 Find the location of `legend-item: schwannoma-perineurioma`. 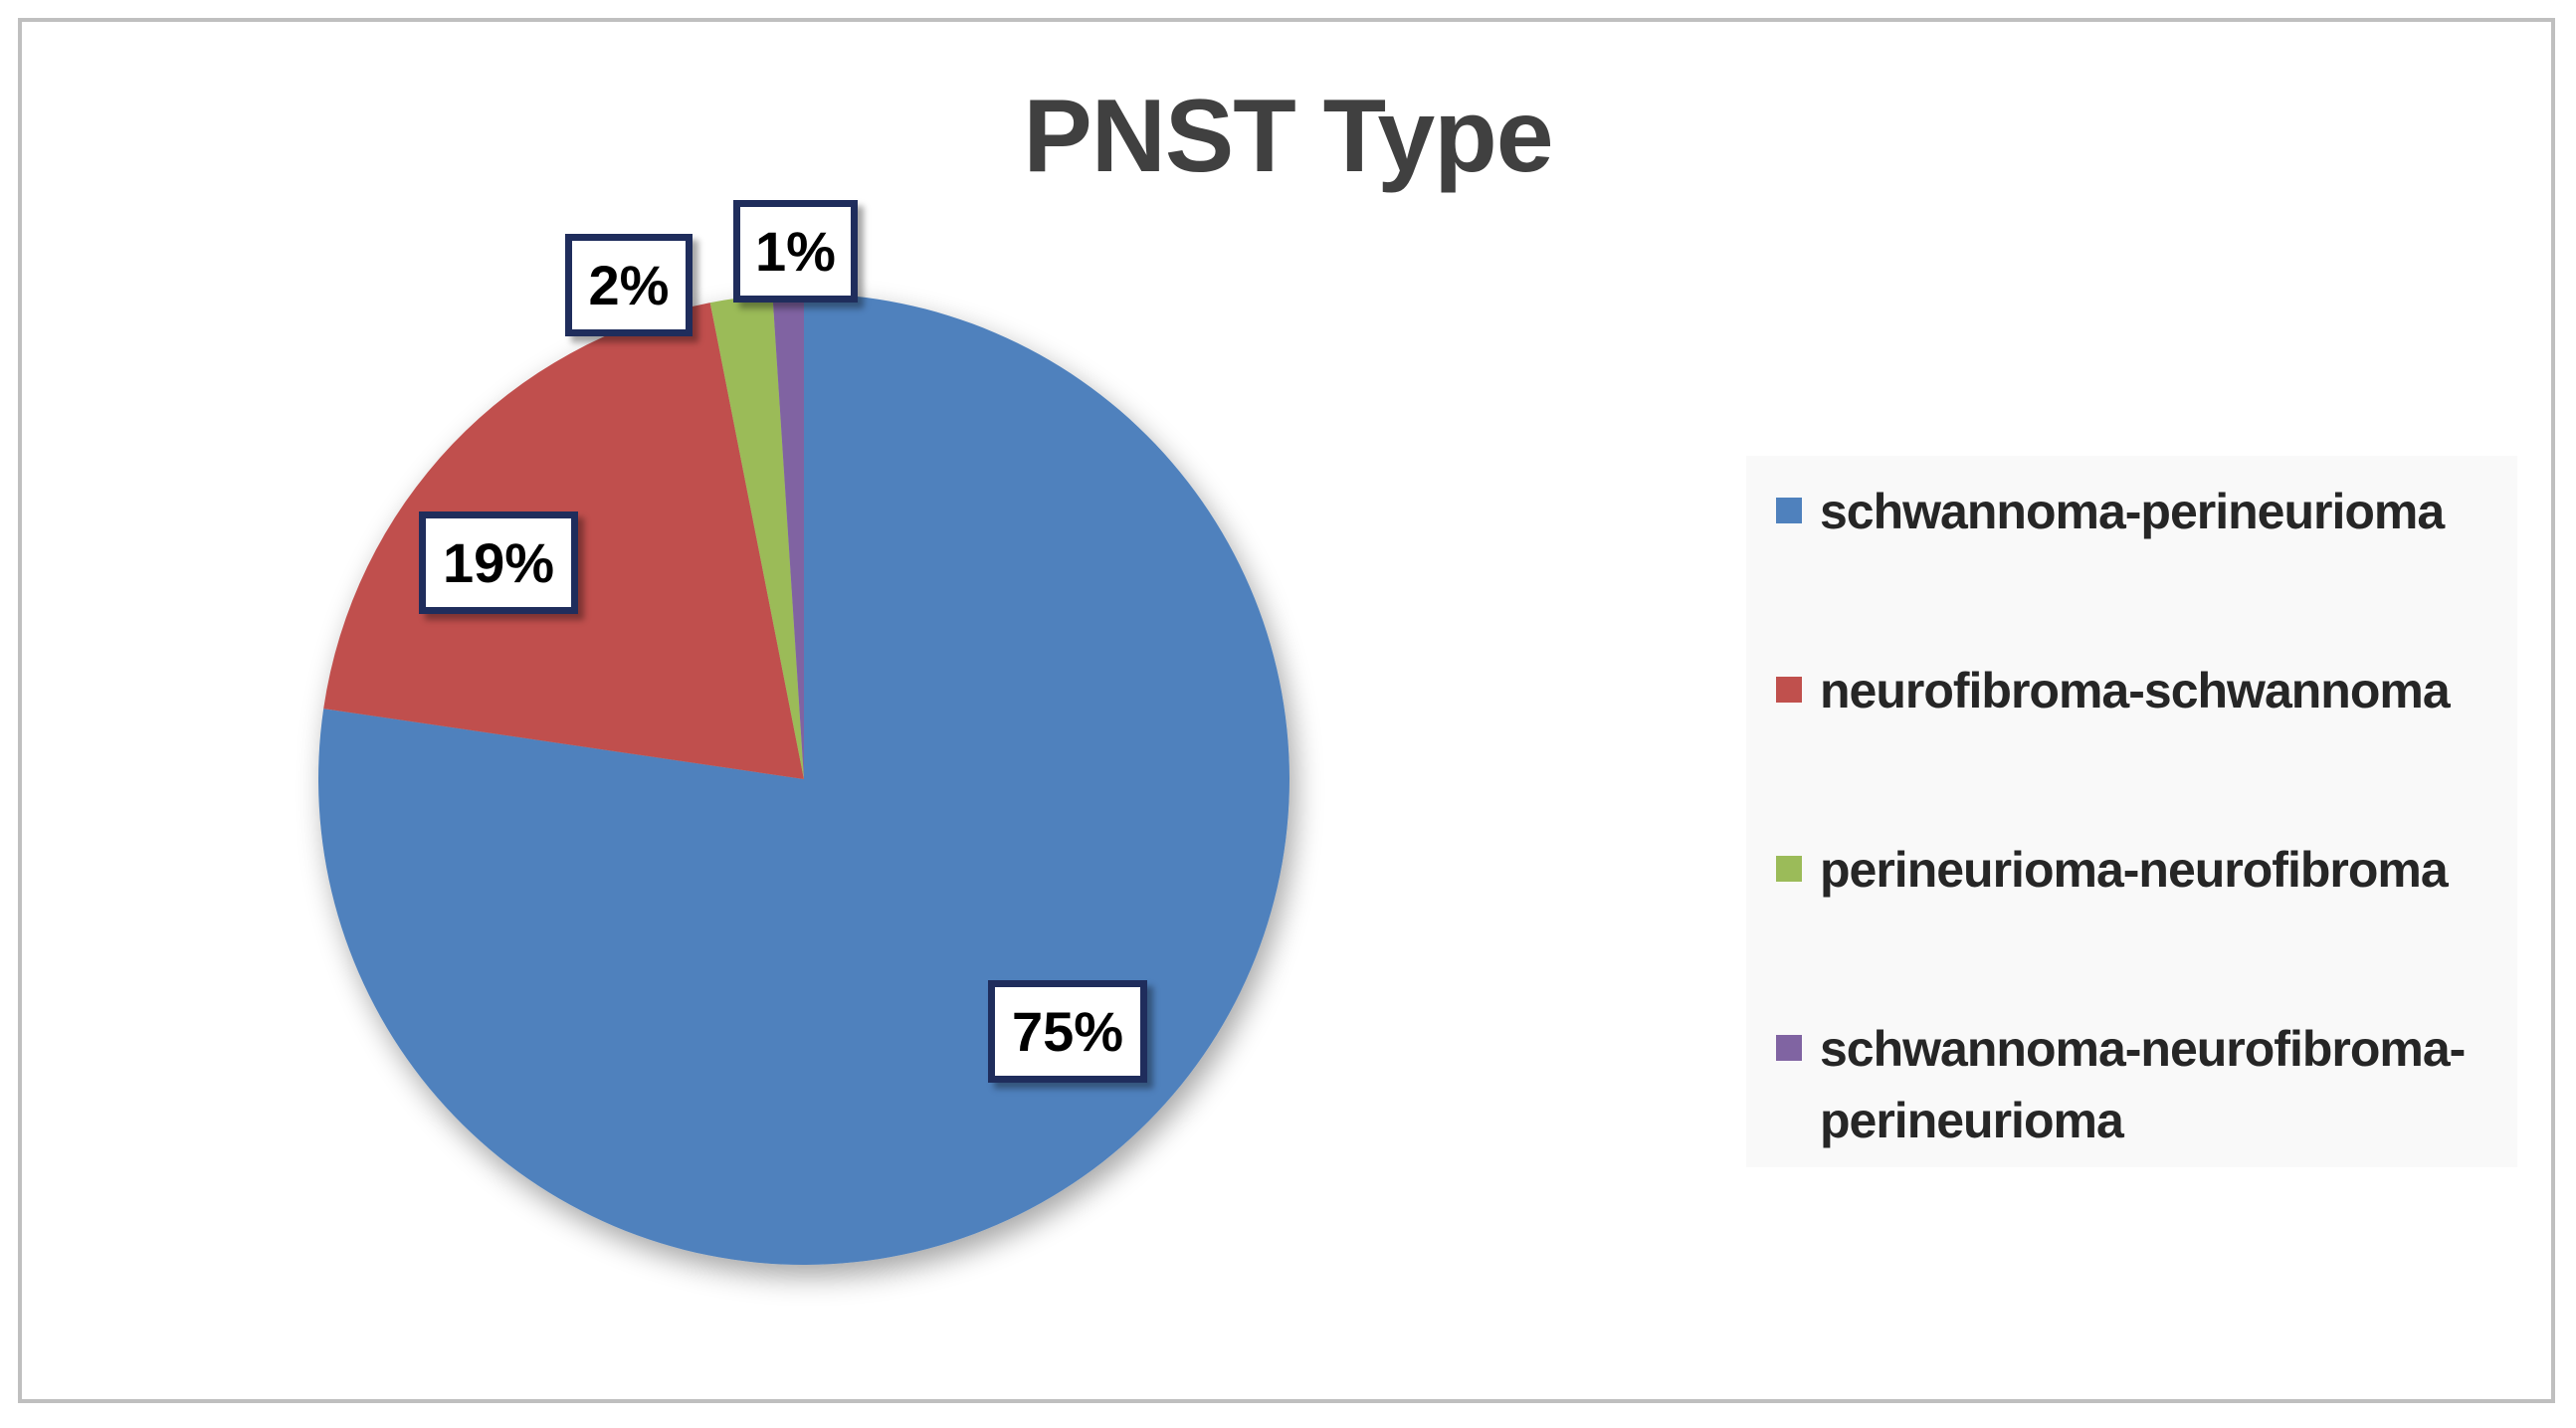

legend-item: schwannoma-perineurioma is located at coordinates (2144, 511).